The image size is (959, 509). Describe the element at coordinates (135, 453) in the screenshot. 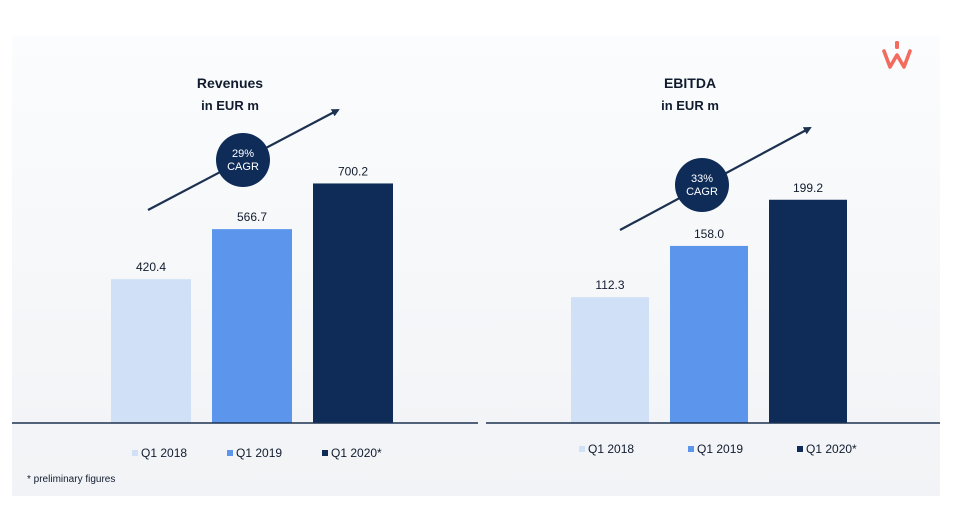

I see `revenues-legend-swatch-q1-2018` at that location.